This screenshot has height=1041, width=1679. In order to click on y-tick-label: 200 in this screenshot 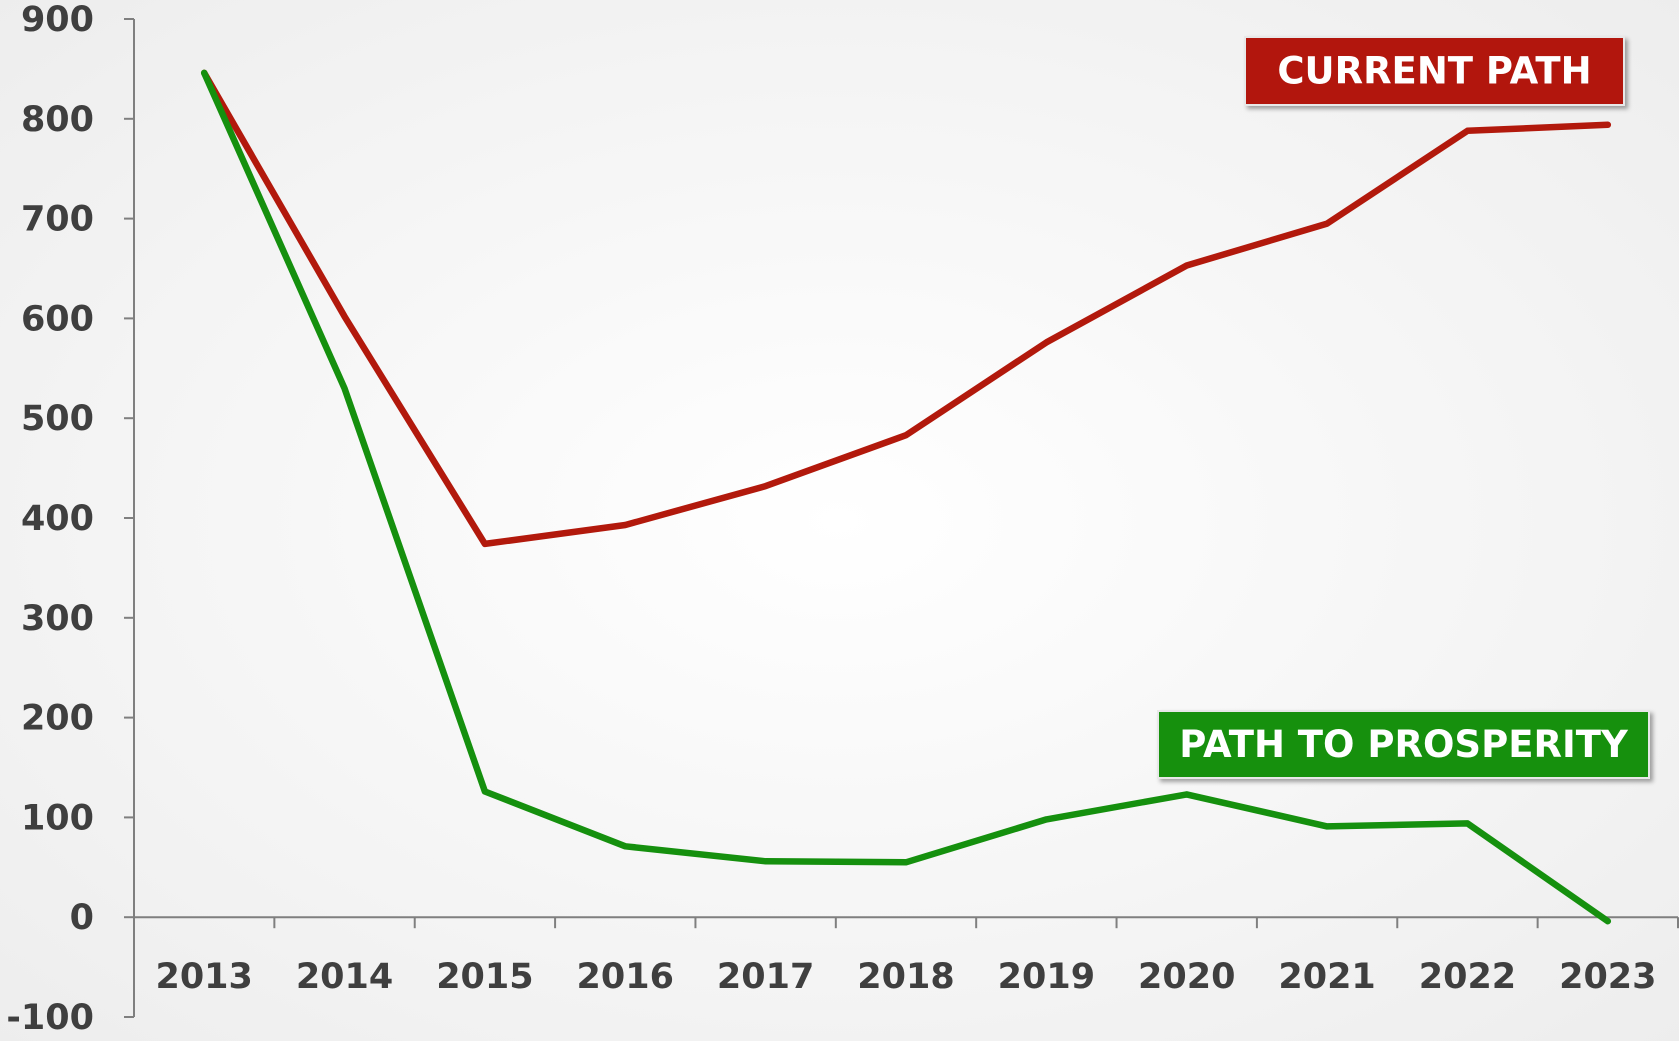, I will do `click(57, 719)`.